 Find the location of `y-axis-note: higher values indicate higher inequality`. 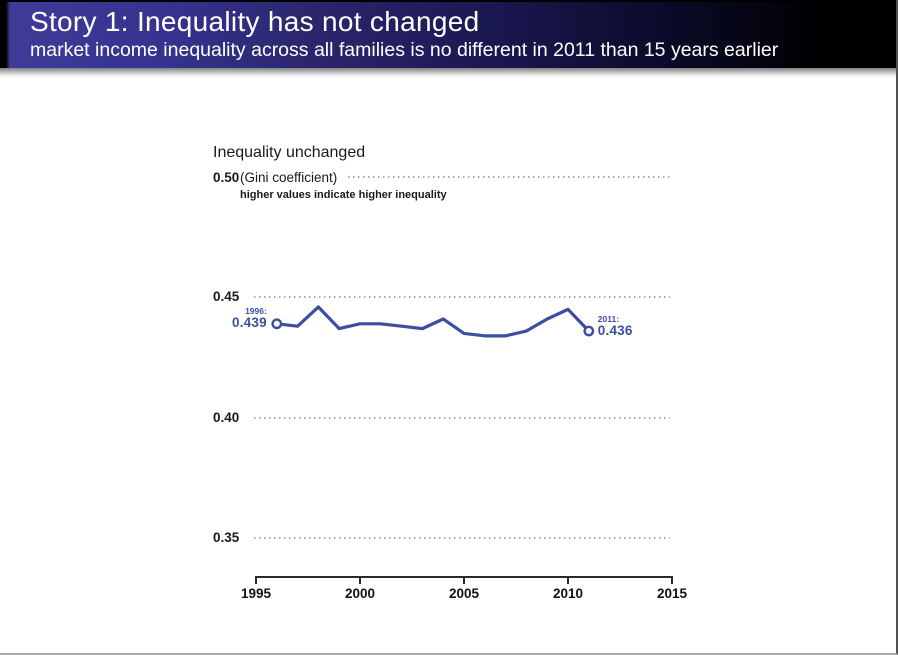

y-axis-note: higher values indicate higher inequality is located at coordinates (343, 195).